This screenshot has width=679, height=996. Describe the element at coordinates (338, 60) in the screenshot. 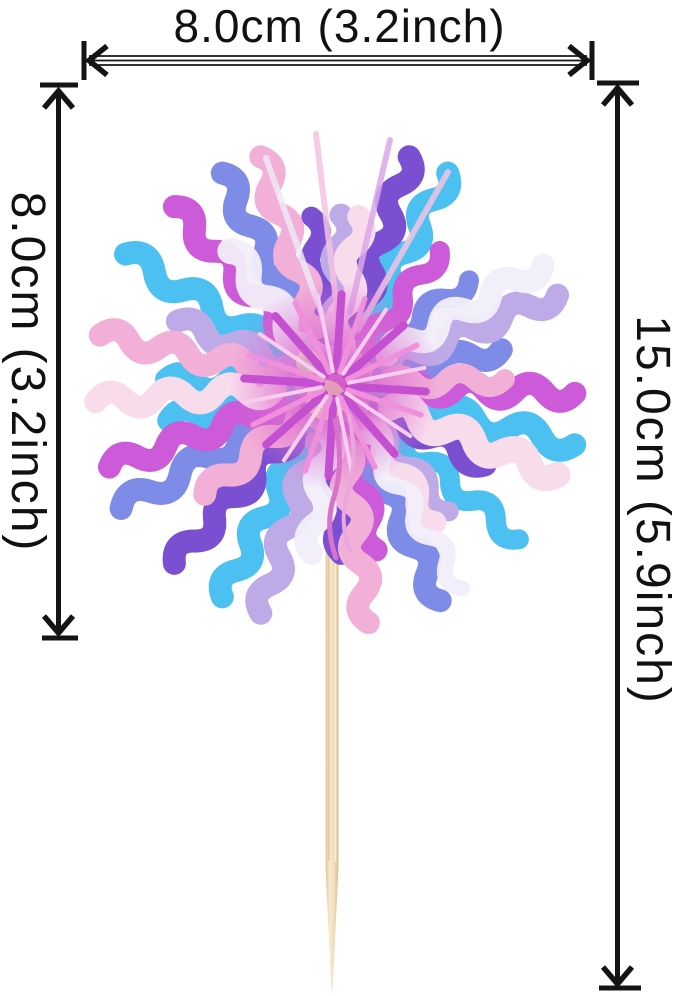

I see `width-dimension-arrow` at that location.